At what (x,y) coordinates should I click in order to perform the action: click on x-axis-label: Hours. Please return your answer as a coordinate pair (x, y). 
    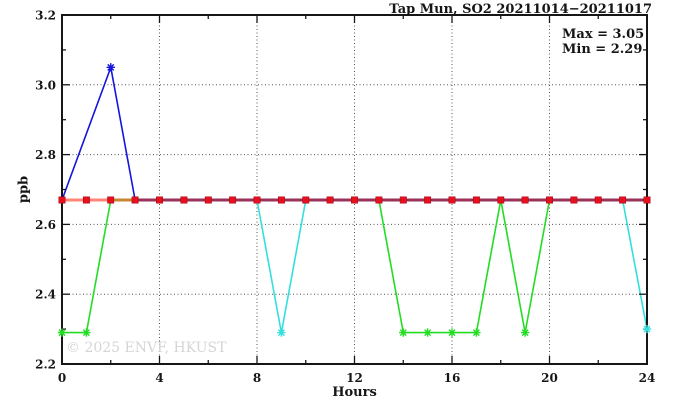
    Looking at the image, I should click on (354, 392).